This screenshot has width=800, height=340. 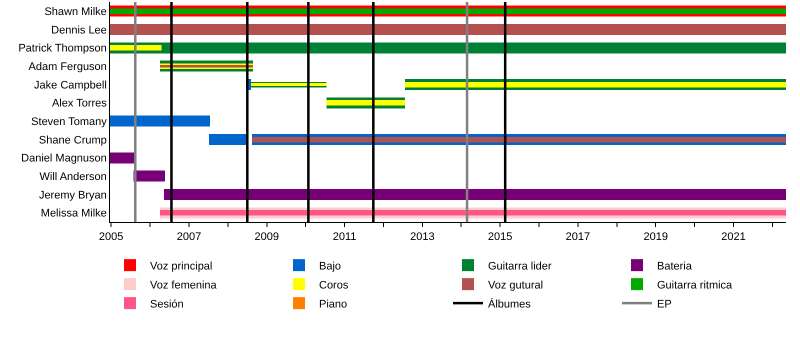 I want to click on y-tick-label: Daniel Magnuson, so click(x=64, y=158).